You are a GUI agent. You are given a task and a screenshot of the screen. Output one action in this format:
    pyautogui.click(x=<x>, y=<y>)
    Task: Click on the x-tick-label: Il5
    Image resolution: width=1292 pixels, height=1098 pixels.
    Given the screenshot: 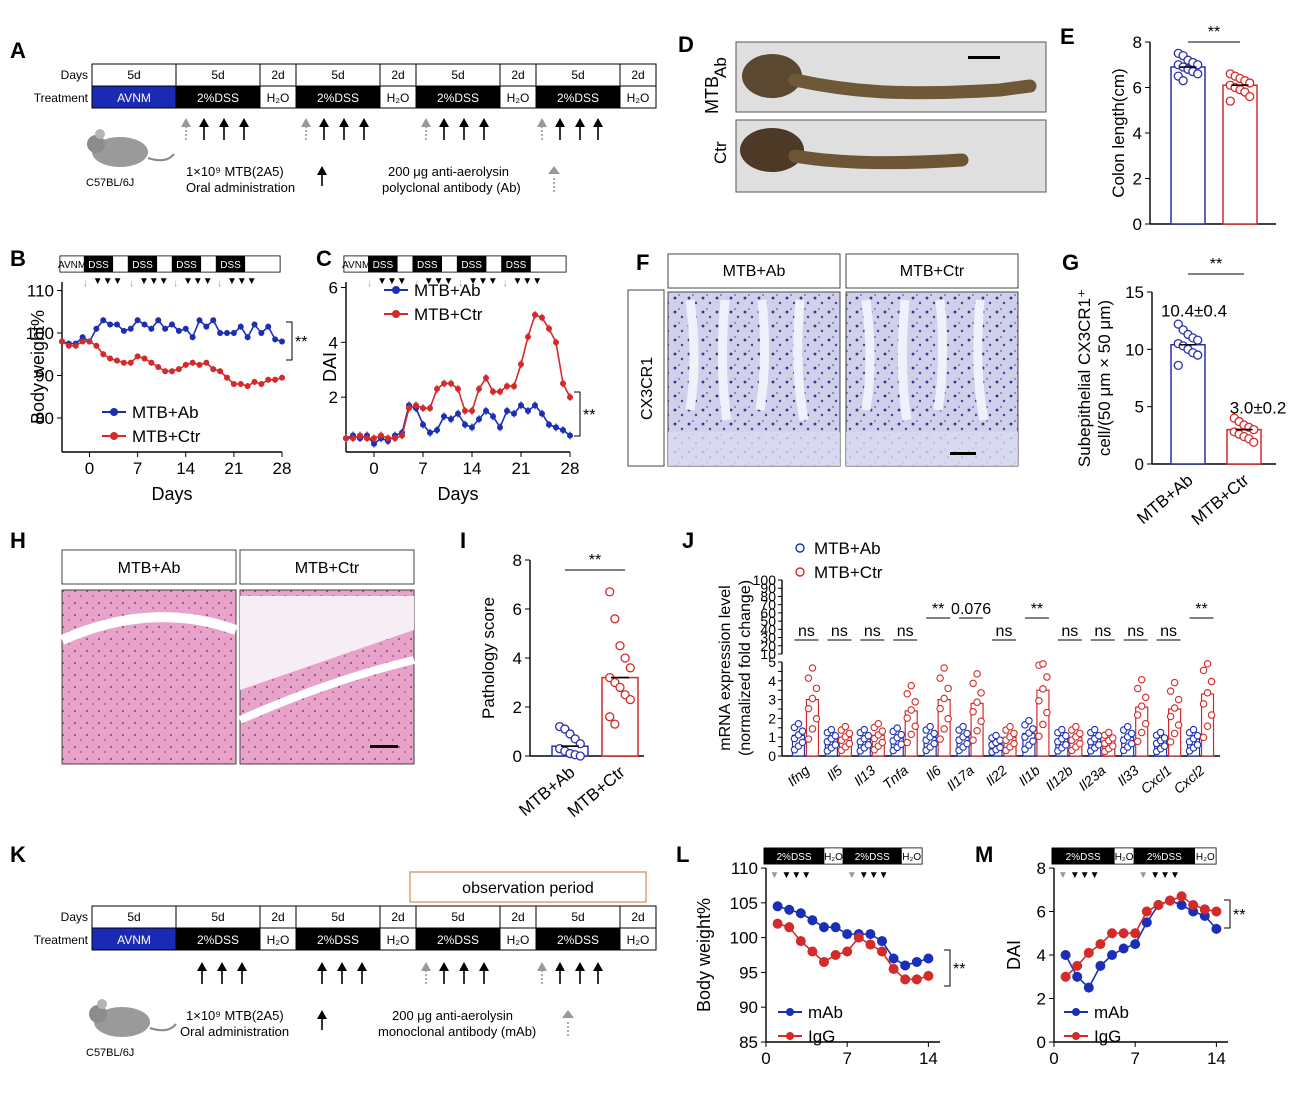 What is the action you would take?
    pyautogui.click(x=835, y=773)
    